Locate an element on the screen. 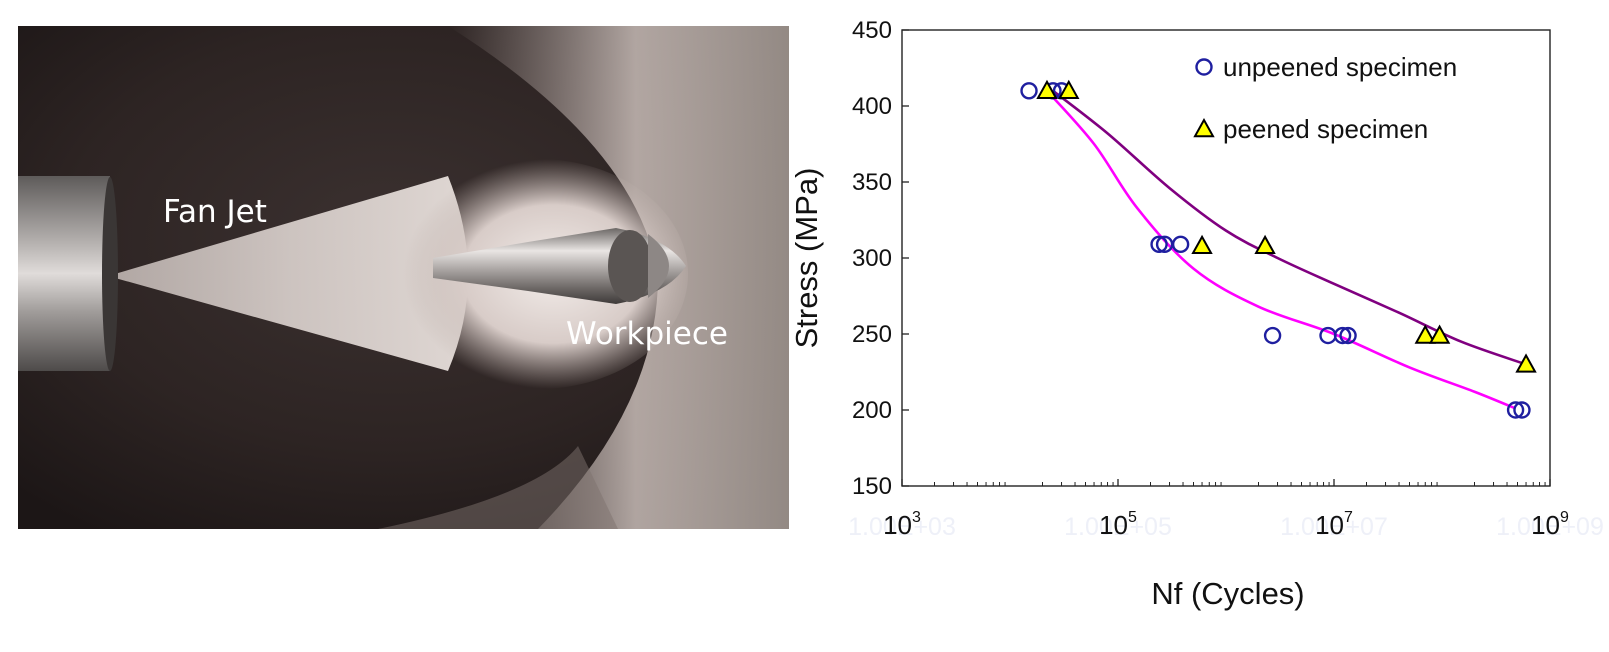 The image size is (1609, 652). legend: unpeened specimen peened specimen is located at coordinates (1325, 98).